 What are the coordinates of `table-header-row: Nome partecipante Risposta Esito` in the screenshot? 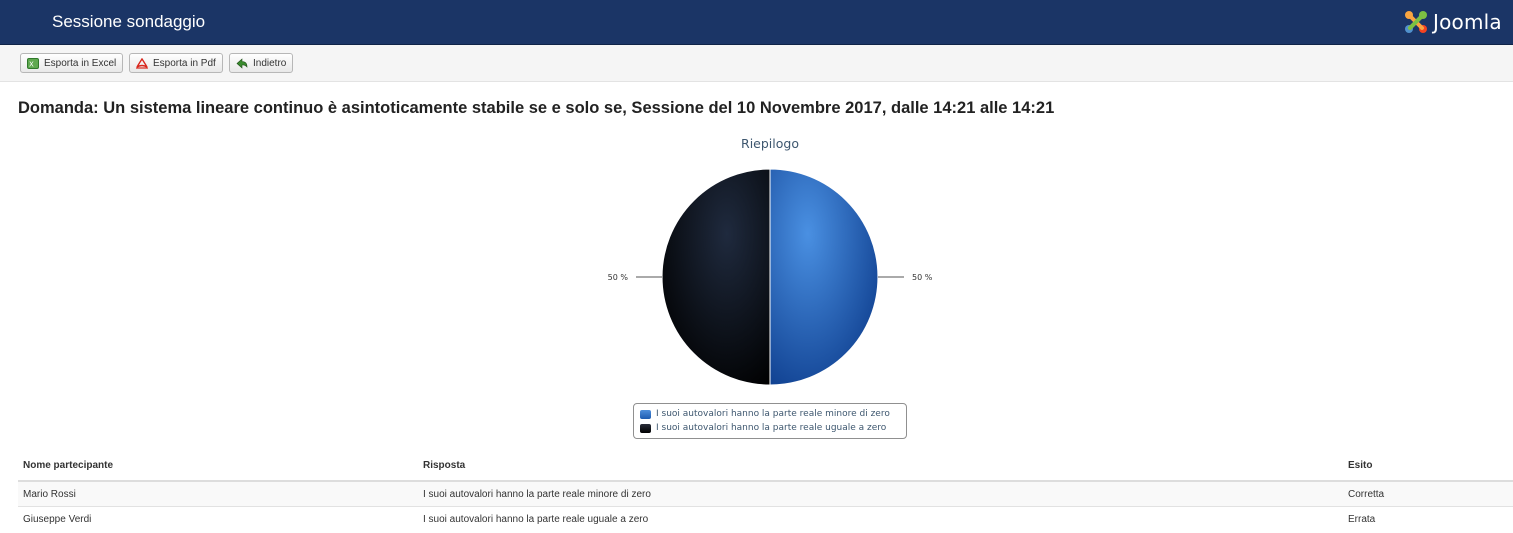 It's located at (765, 466).